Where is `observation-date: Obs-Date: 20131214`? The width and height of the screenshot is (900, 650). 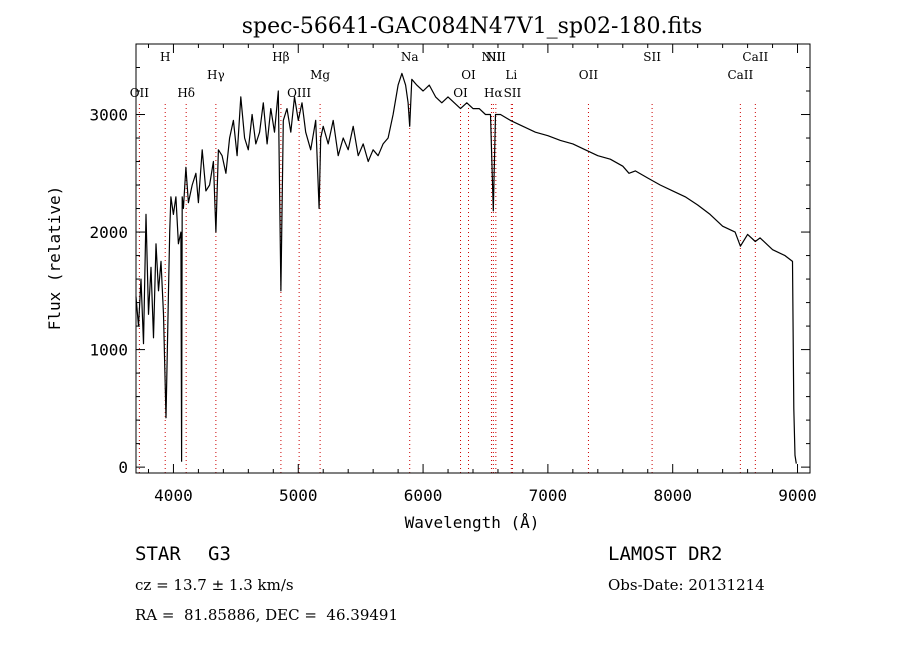 observation-date: Obs-Date: 20131214 is located at coordinates (686, 585).